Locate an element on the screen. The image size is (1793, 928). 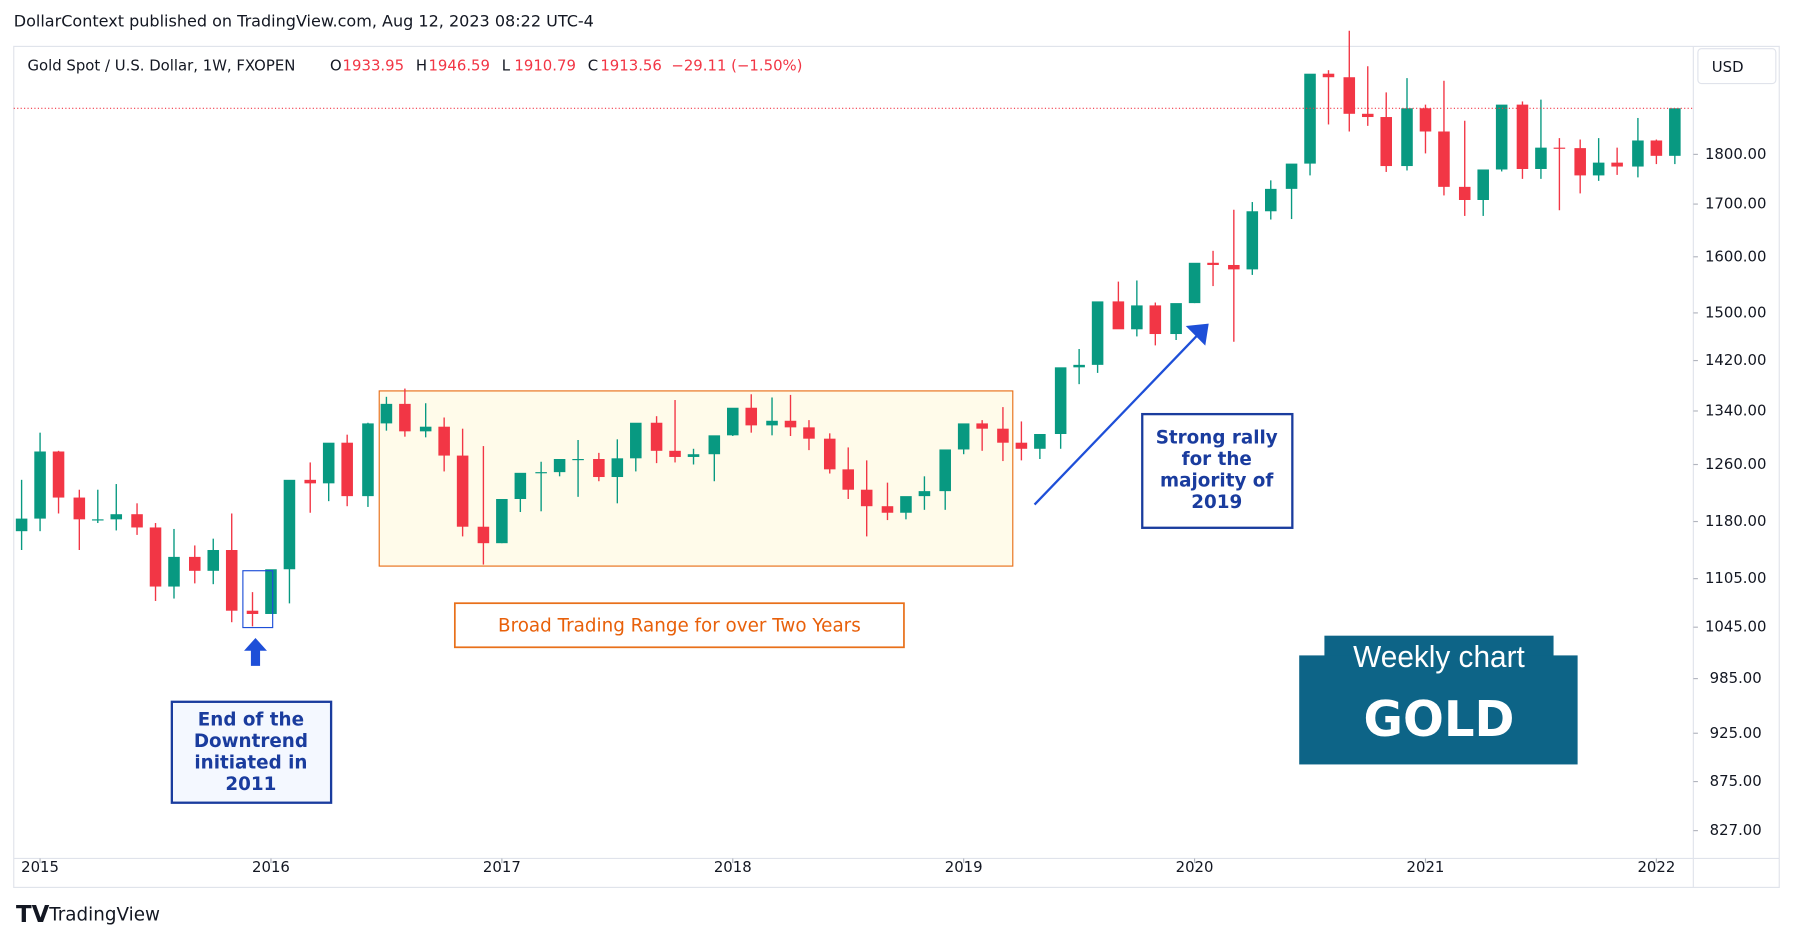
y-tick-label: 1600.00 is located at coordinates (1736, 256).